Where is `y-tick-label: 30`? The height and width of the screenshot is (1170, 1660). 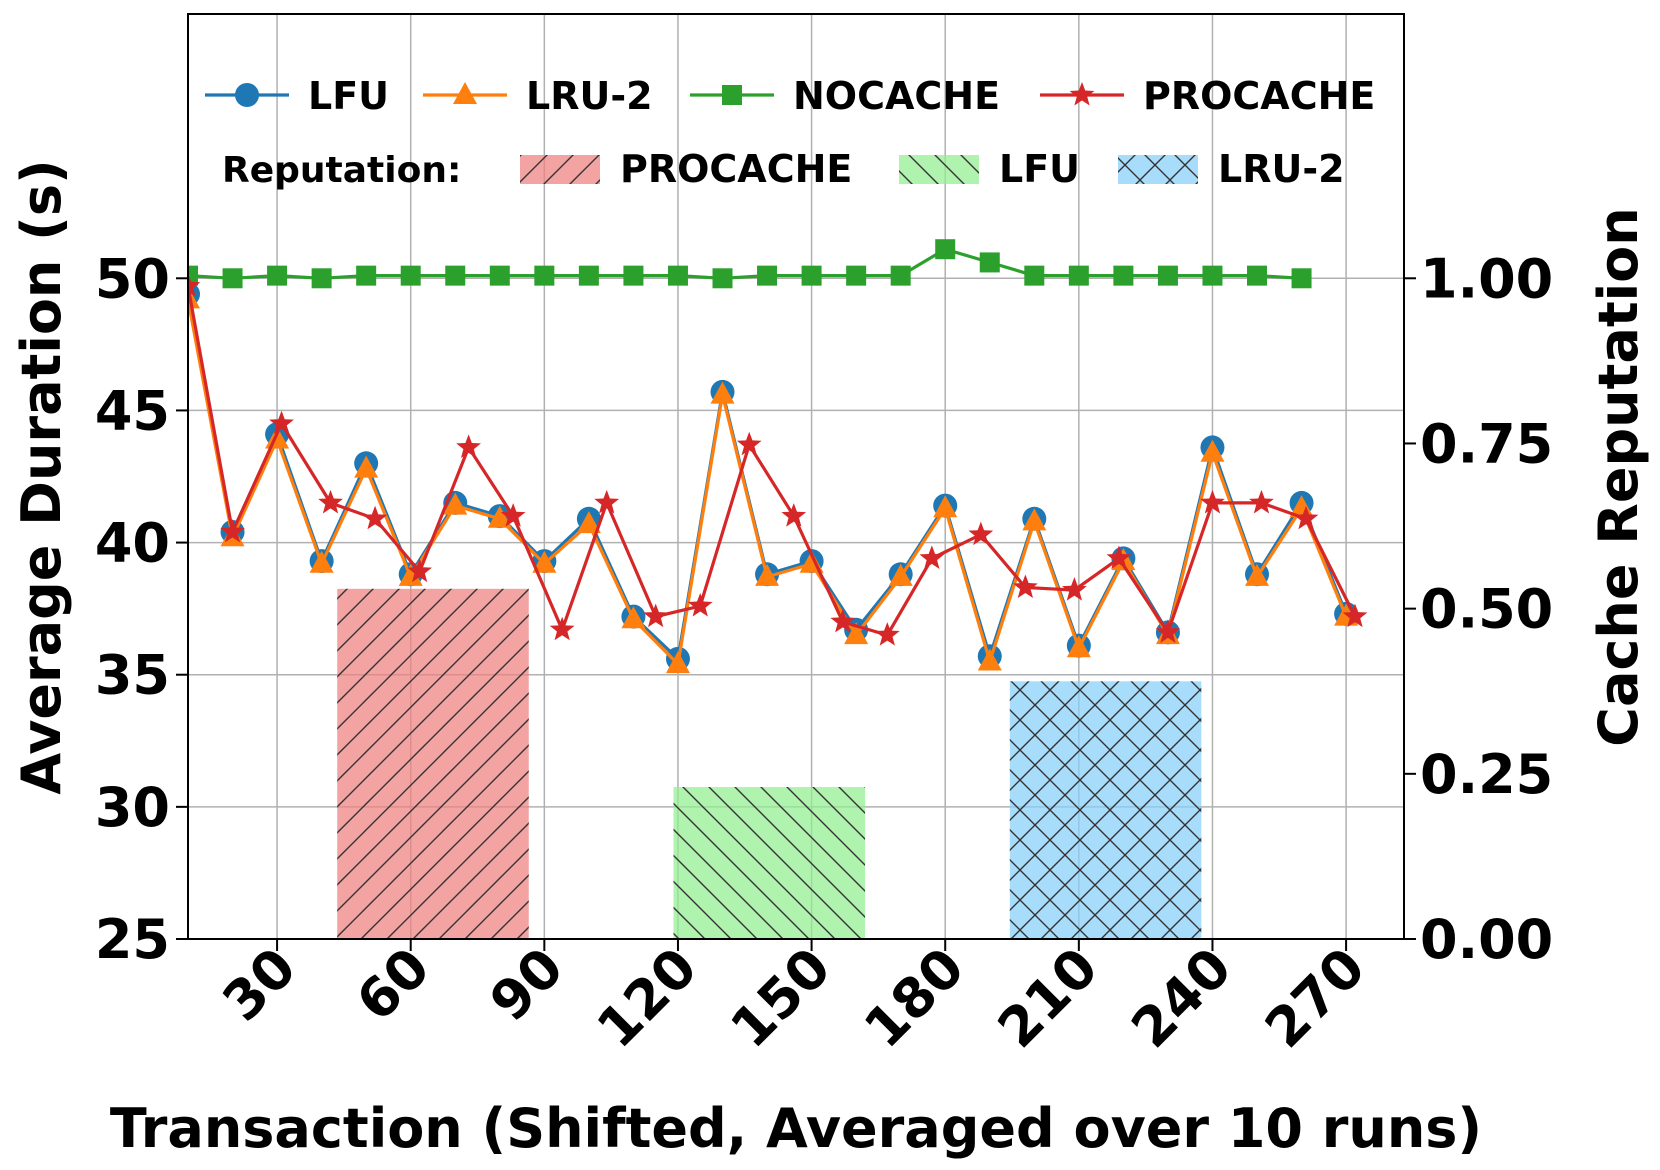
y-tick-label: 30 is located at coordinates (132, 807).